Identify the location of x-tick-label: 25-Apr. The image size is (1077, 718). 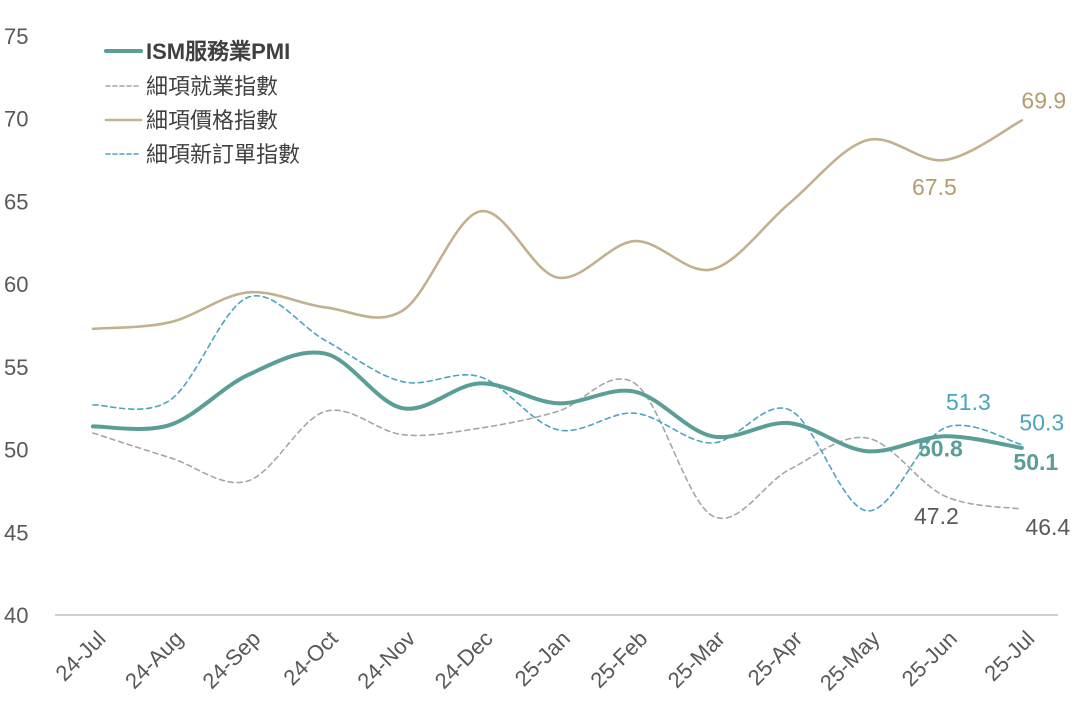
(775, 658).